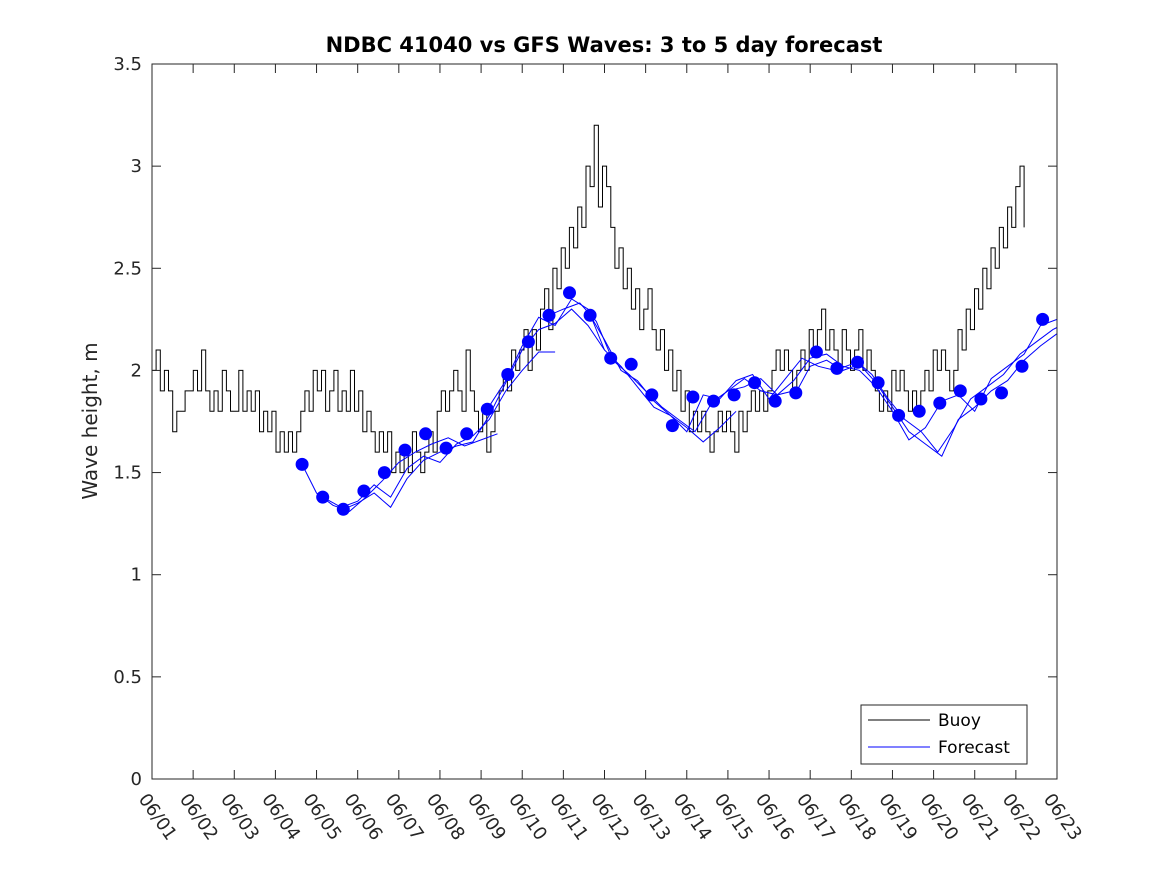 The width and height of the screenshot is (1167, 875). I want to click on y-tick-label: 2, so click(136, 370).